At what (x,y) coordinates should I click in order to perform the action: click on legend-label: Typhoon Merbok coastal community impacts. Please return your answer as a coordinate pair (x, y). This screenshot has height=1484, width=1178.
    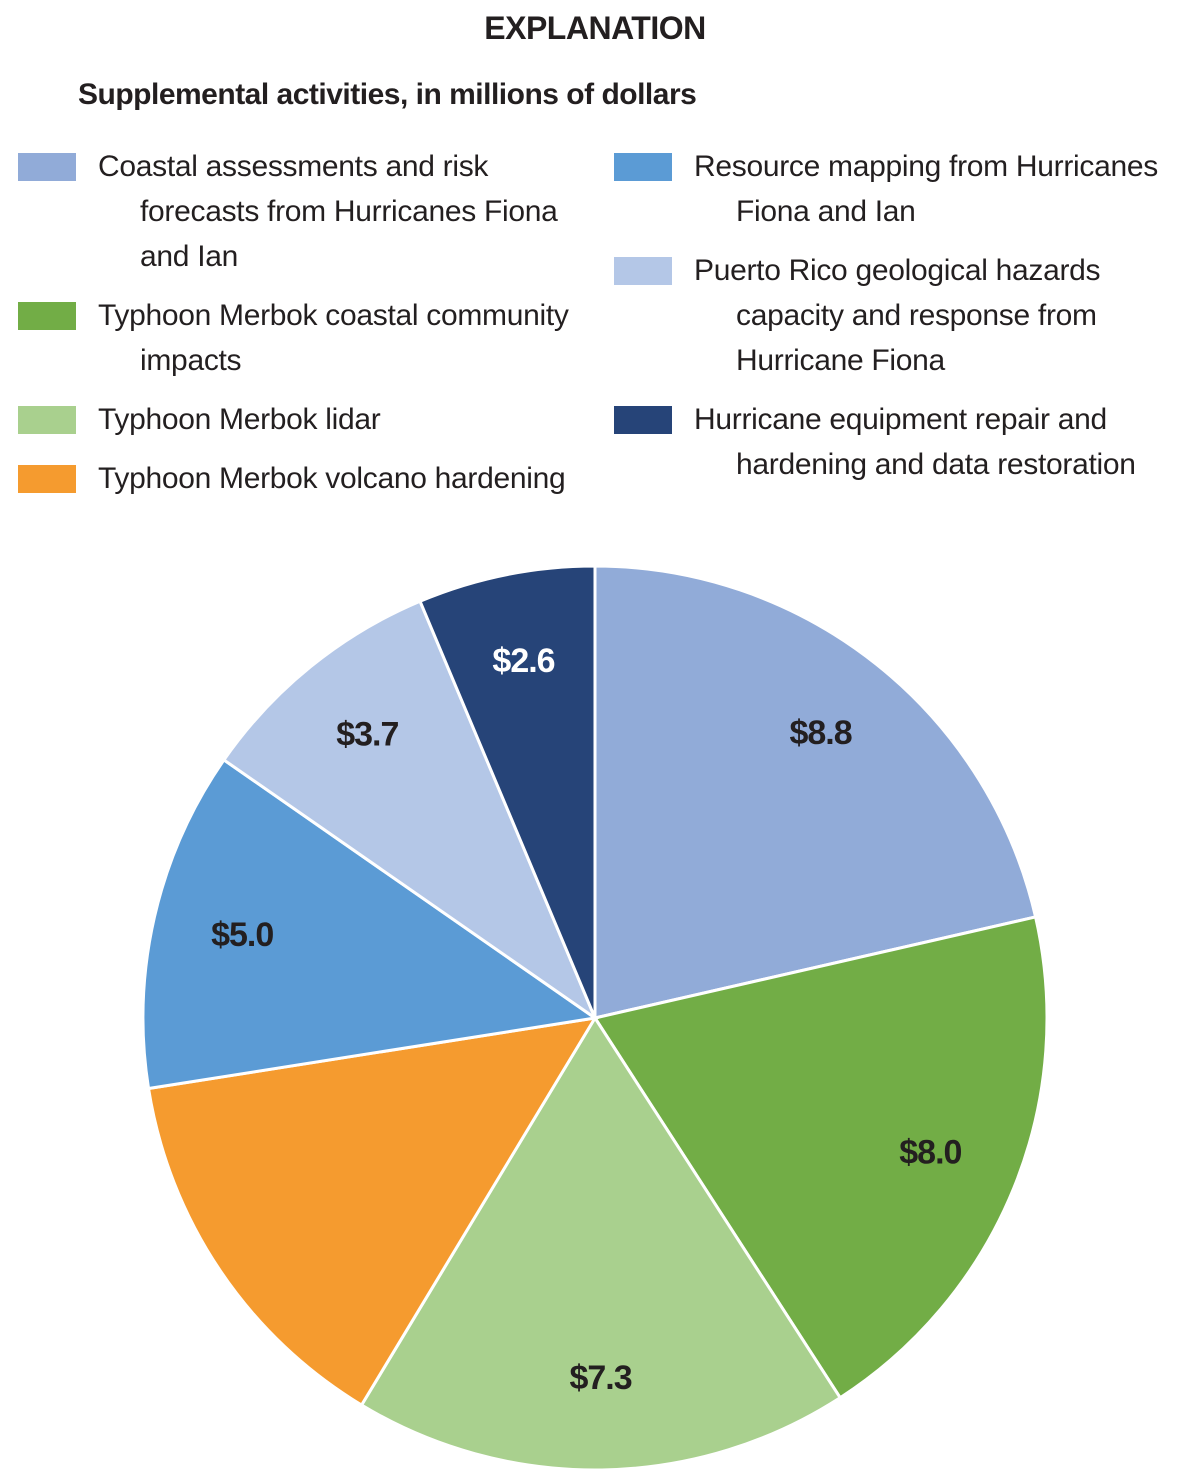
    Looking at the image, I should click on (333, 338).